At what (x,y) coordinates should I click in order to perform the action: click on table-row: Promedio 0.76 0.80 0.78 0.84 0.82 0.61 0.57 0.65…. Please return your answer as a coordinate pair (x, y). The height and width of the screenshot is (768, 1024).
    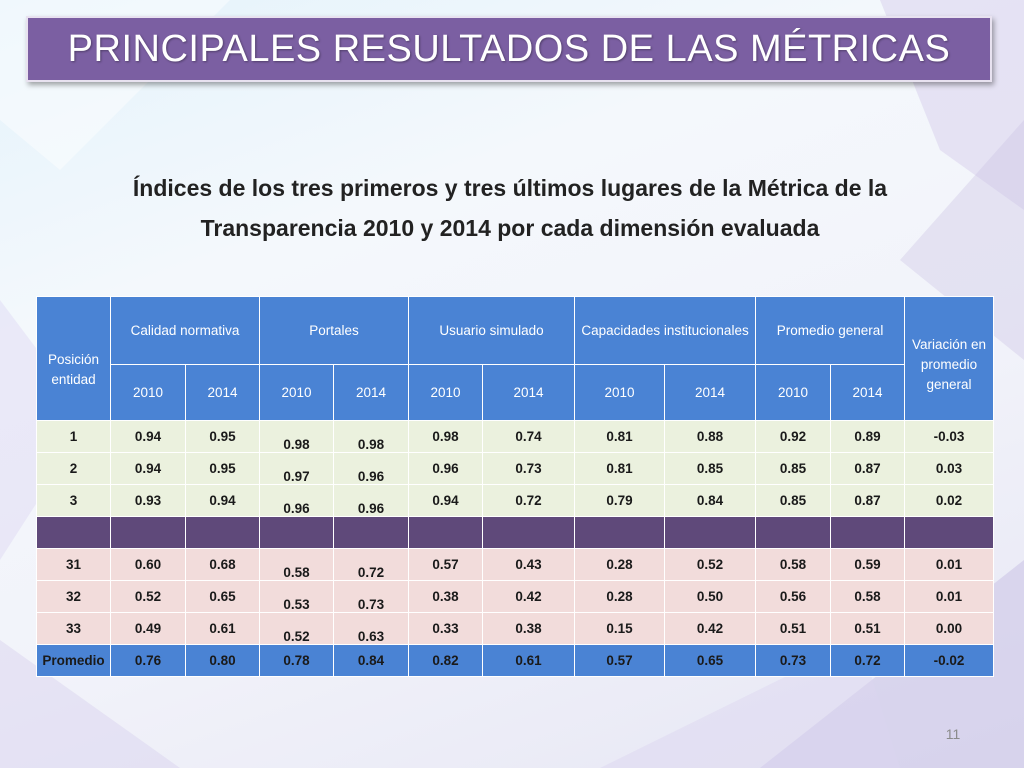
    Looking at the image, I should click on (515, 660).